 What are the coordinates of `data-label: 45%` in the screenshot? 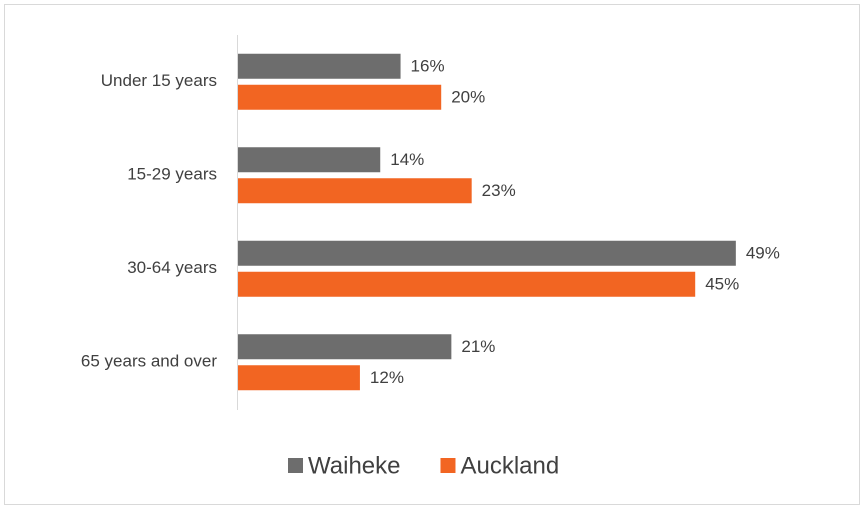 It's located at (722, 284).